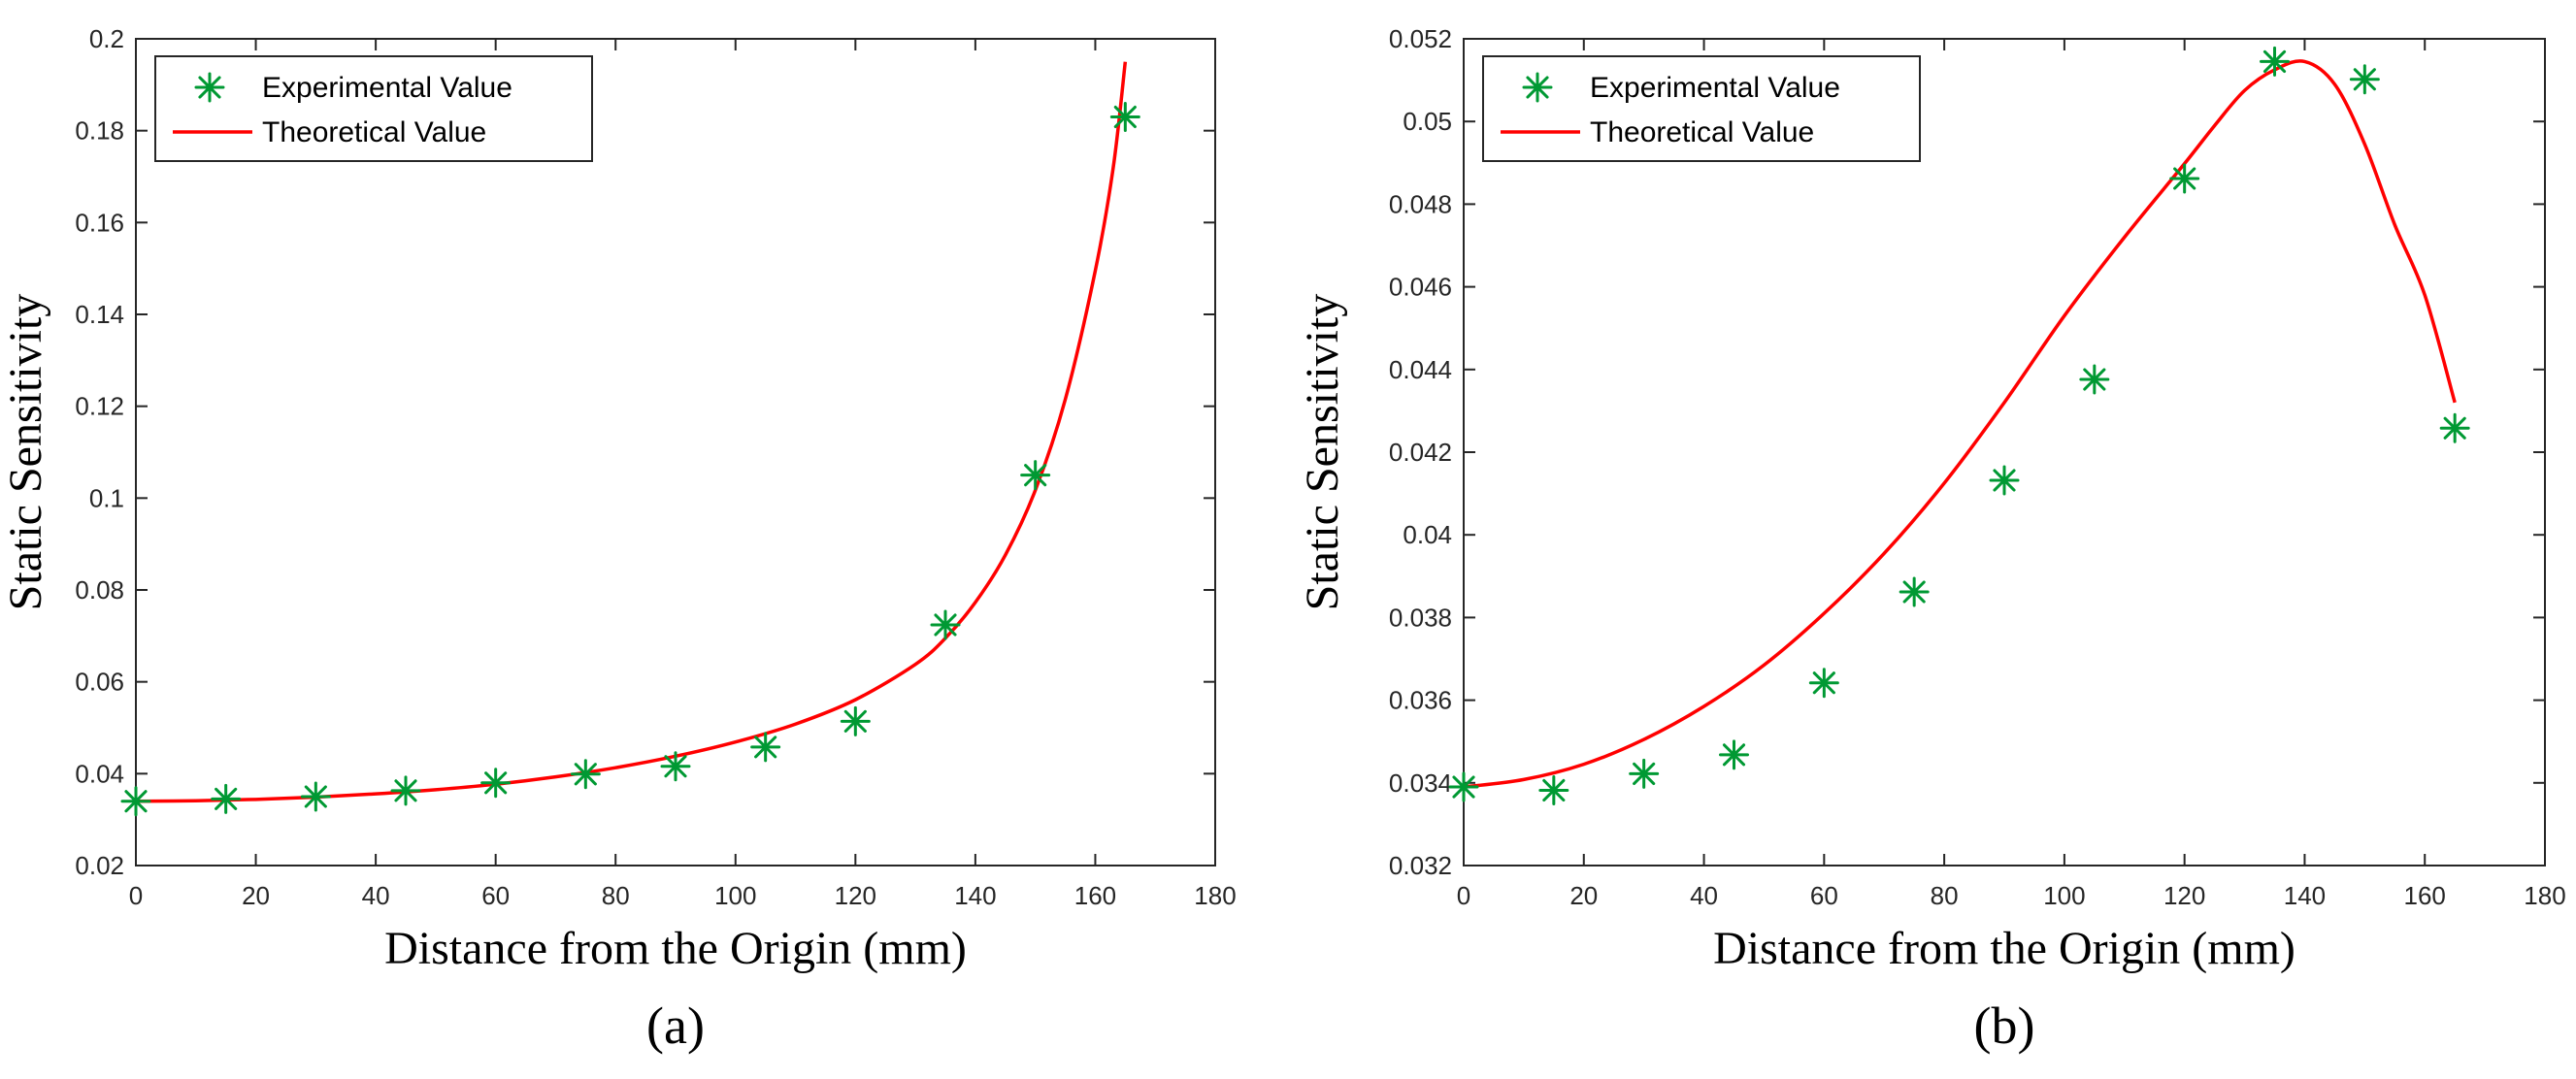  Describe the element at coordinates (1420, 700) in the screenshot. I see `y-tick-label: 0.036` at that location.